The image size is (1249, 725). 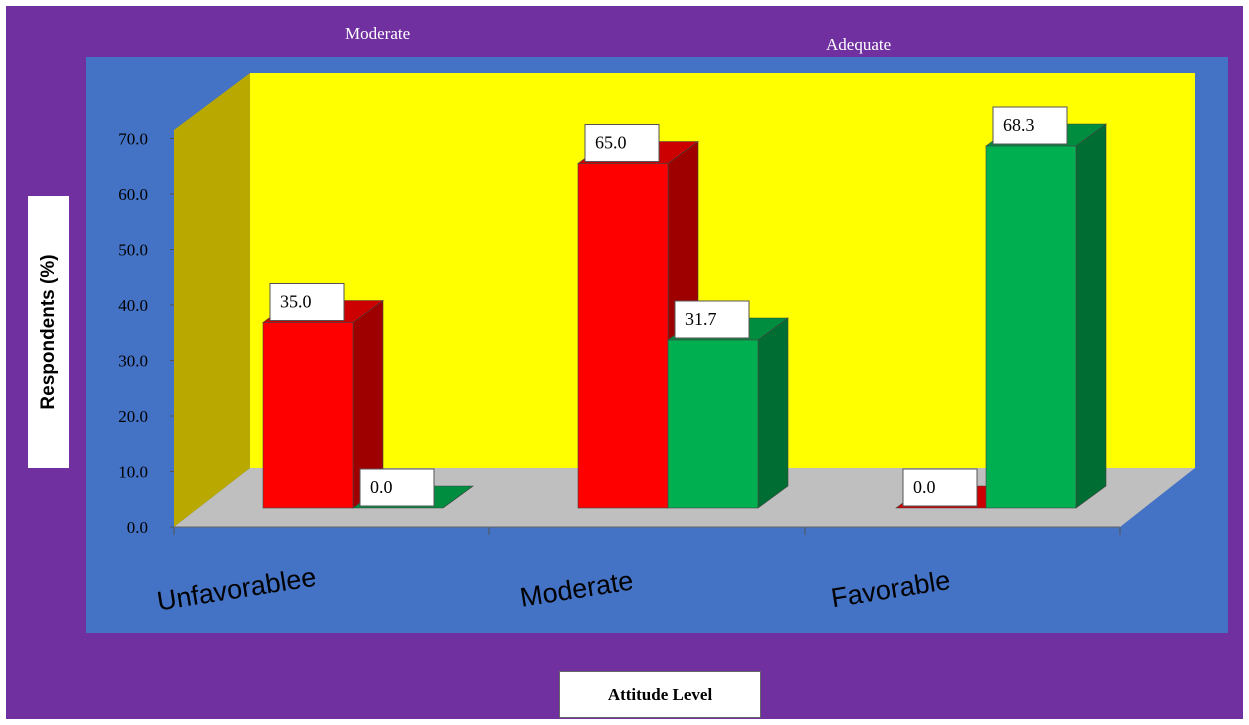 What do you see at coordinates (378, 33) in the screenshot?
I see `legend-series-1: Moderate` at bounding box center [378, 33].